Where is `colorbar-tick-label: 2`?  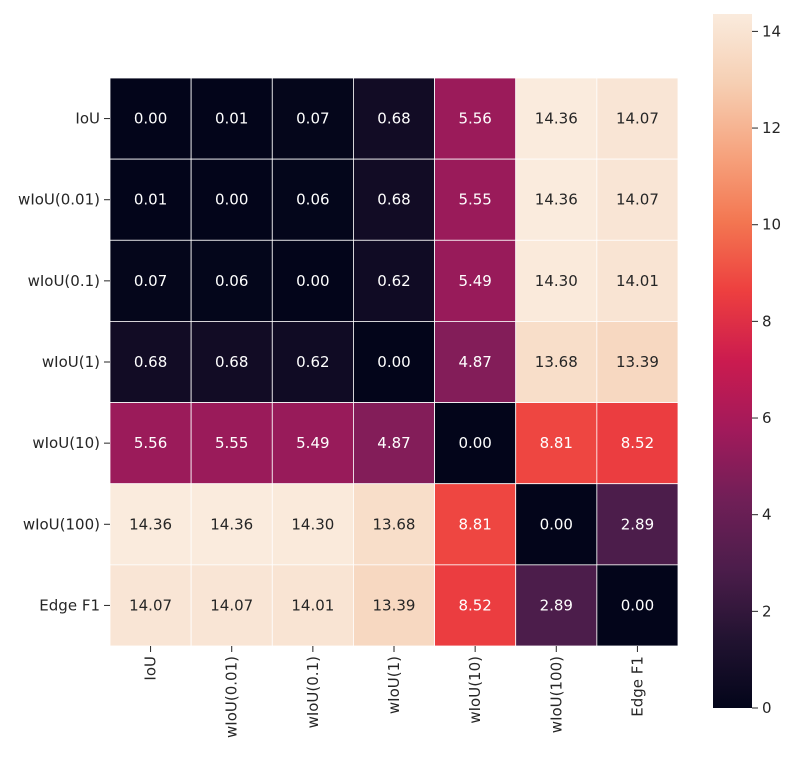
colorbar-tick-label: 2 is located at coordinates (767, 611).